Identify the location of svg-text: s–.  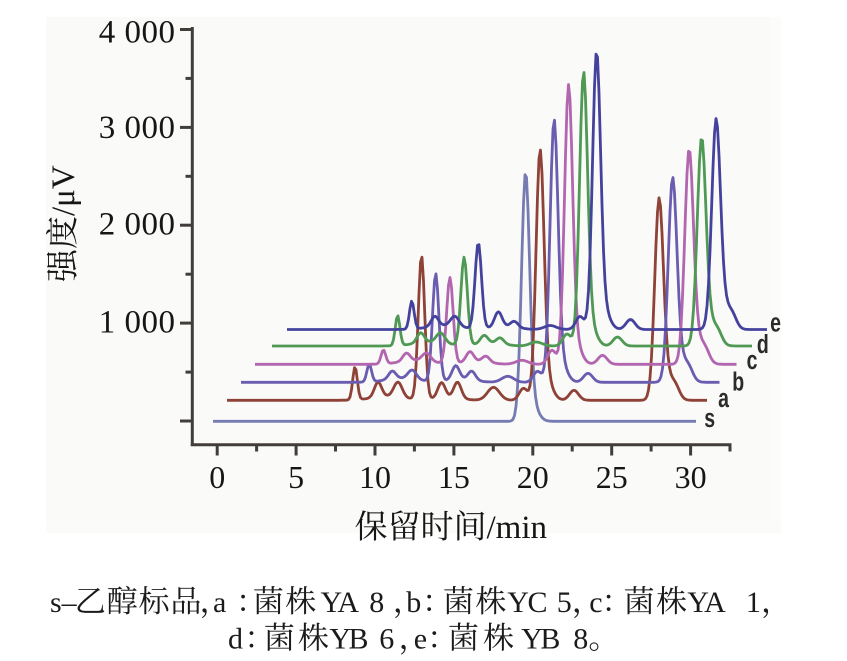
(64, 602).